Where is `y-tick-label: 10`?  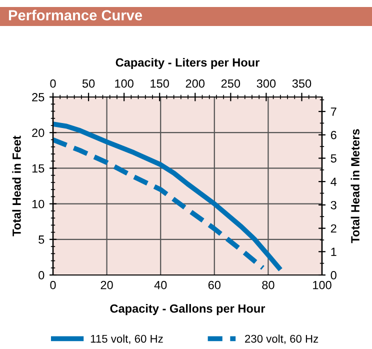
y-tick-label: 10 is located at coordinates (38, 204).